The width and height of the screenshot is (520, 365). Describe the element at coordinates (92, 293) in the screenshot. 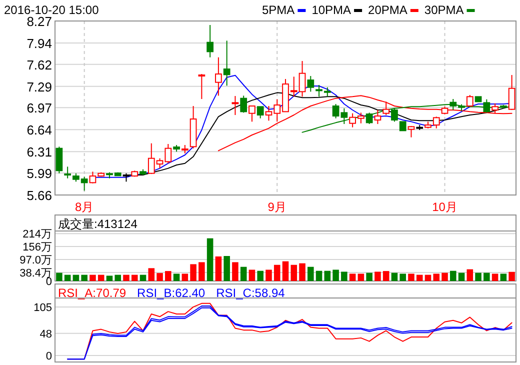

I see `series-label: RSI_A:70.79` at that location.